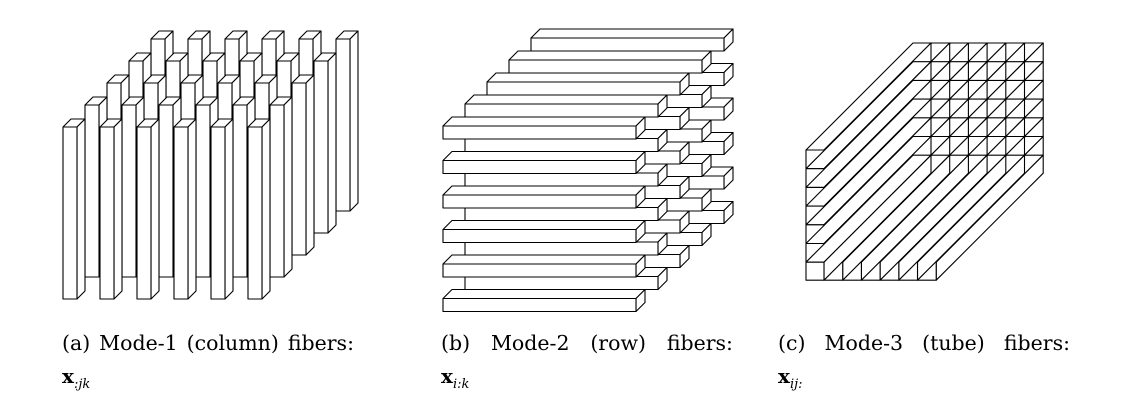  Describe the element at coordinates (76, 343) in the screenshot. I see `caption-a-word: (a)` at that location.